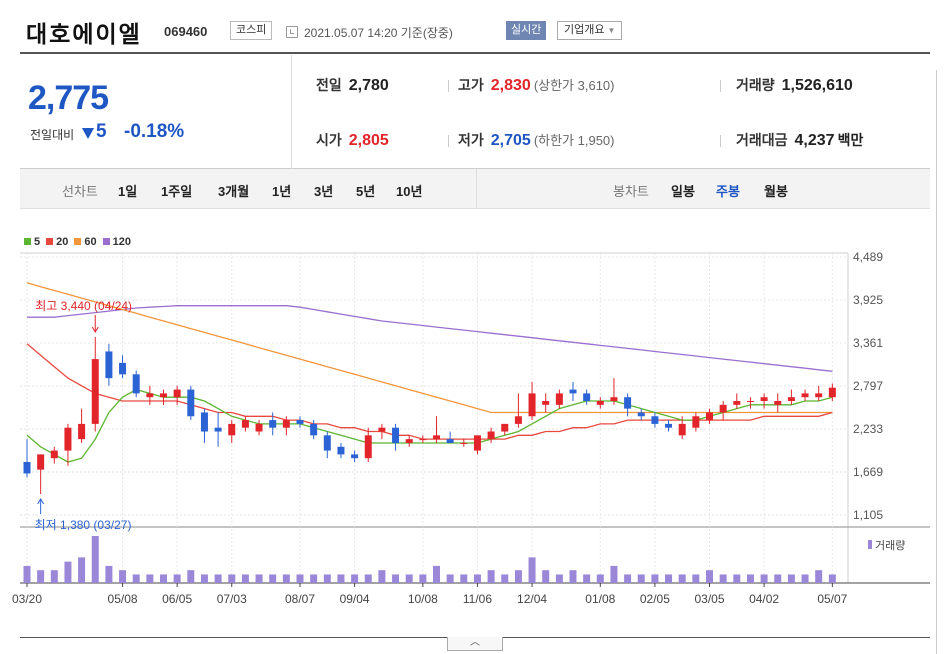  I want to click on tab-5y: 5년, so click(366, 191).